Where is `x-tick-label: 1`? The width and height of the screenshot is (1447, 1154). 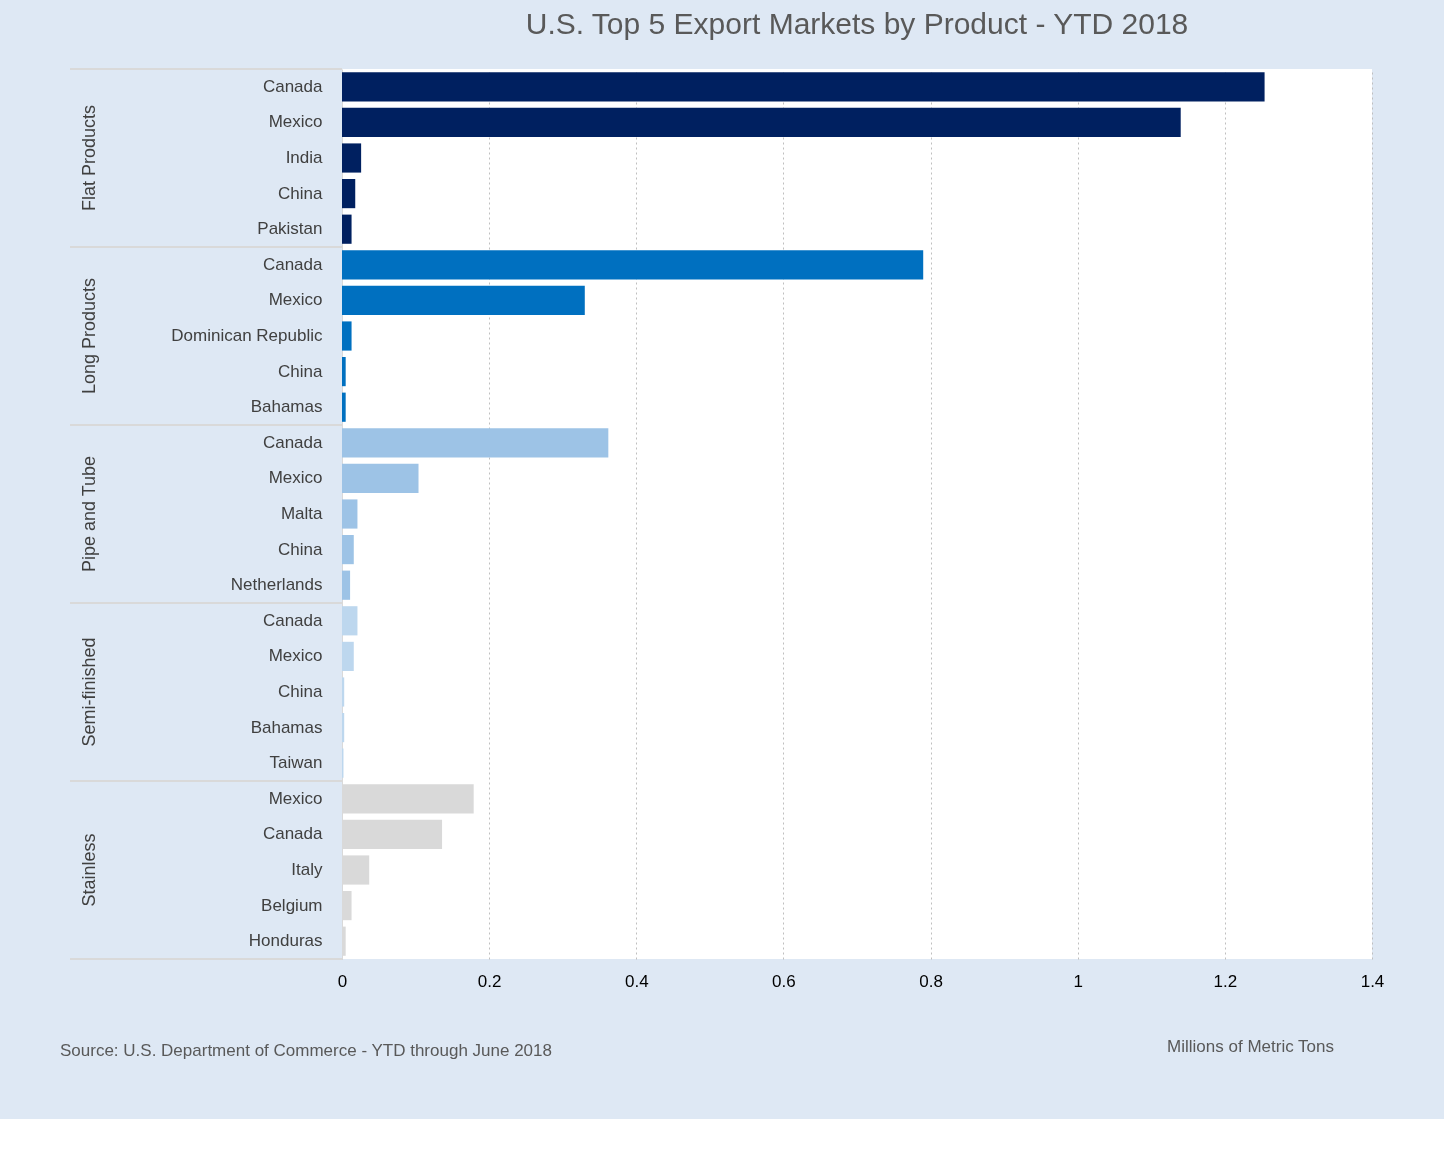 x-tick-label: 1 is located at coordinates (1078, 981).